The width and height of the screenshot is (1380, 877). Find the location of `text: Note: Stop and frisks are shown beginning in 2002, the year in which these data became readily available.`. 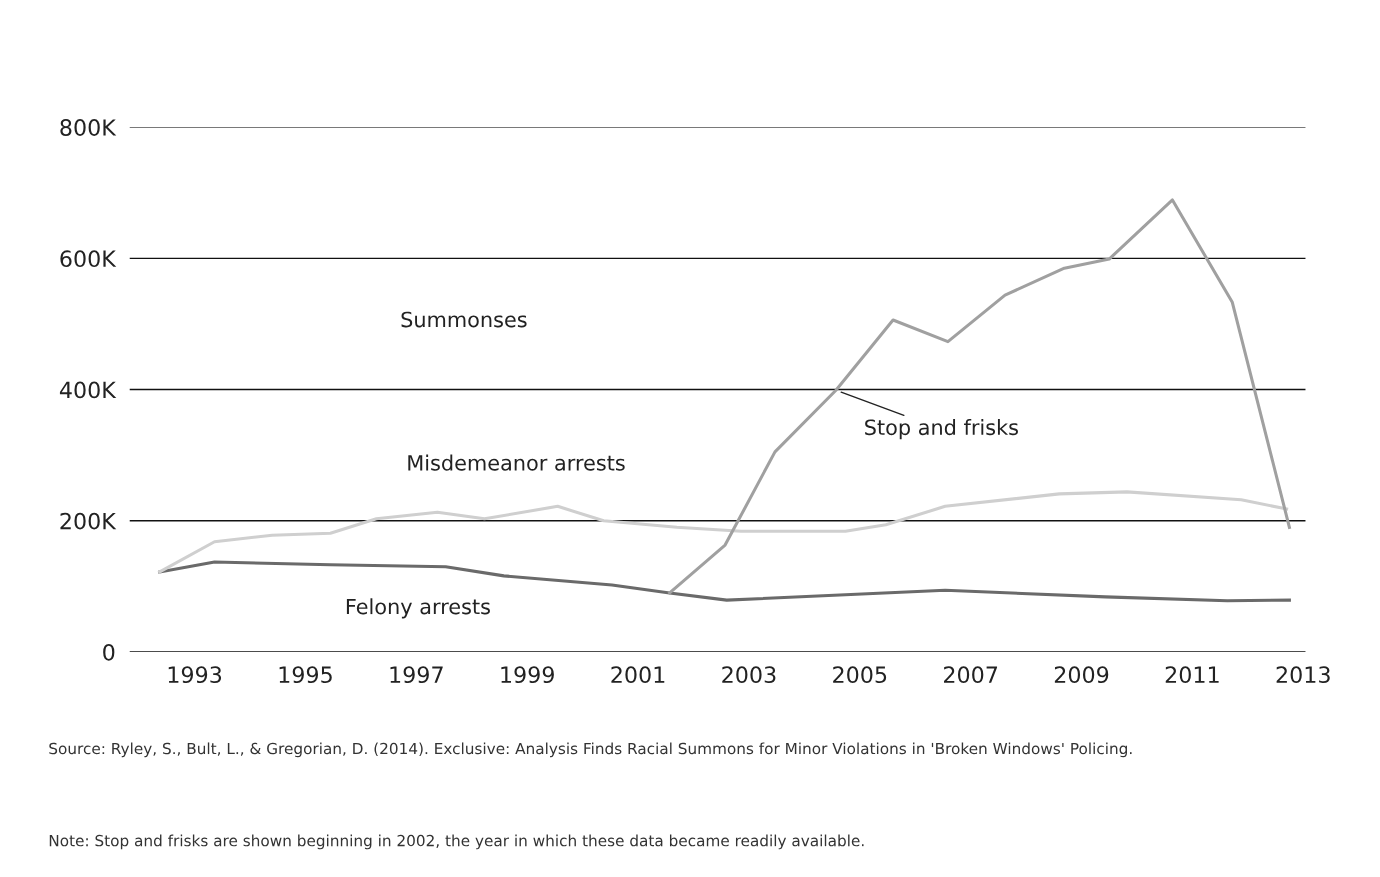

text: Note: Stop and frisks are shown beginning in 2002, the year in which these data became readily available. is located at coordinates (456, 842).